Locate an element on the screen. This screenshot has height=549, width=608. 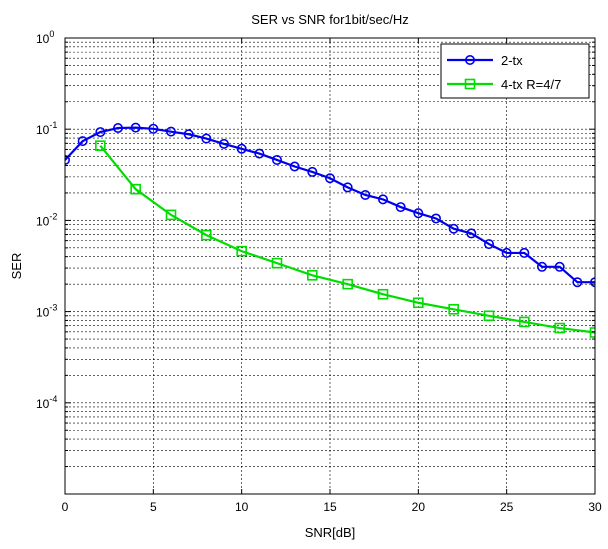
y-tick-label: 10⁰ is located at coordinates (45, 37).